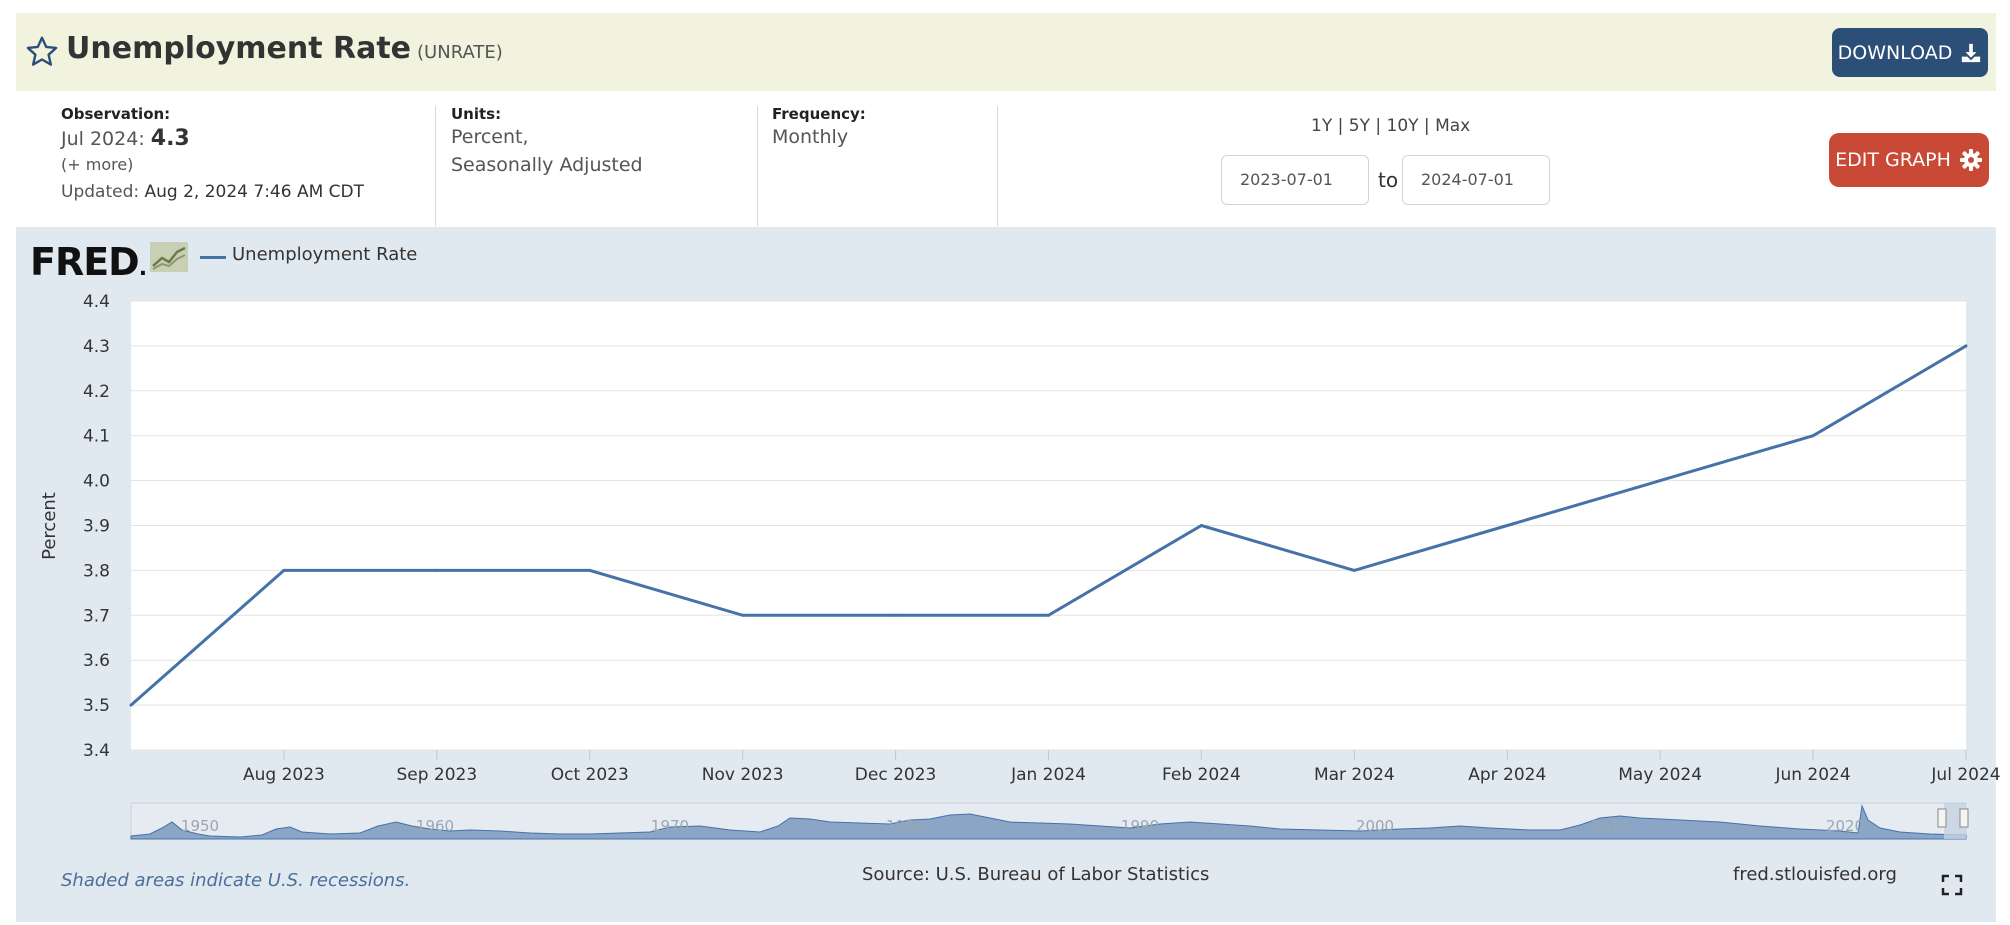 The height and width of the screenshot is (925, 2010). Describe the element at coordinates (1815, 874) in the screenshot. I see `site-link: fred.stlouisfed.org` at that location.